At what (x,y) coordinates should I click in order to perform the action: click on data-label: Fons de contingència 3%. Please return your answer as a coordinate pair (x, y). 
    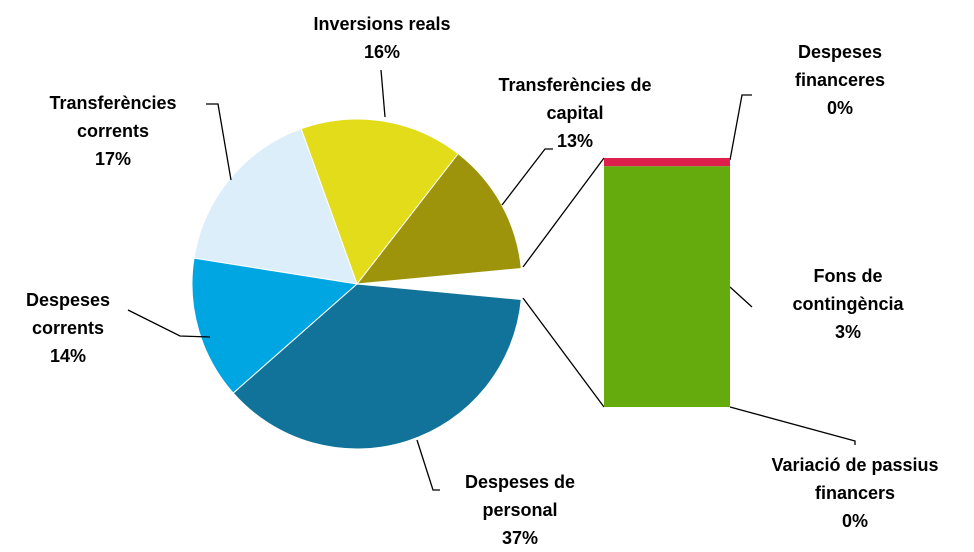
    Looking at the image, I should click on (848, 304).